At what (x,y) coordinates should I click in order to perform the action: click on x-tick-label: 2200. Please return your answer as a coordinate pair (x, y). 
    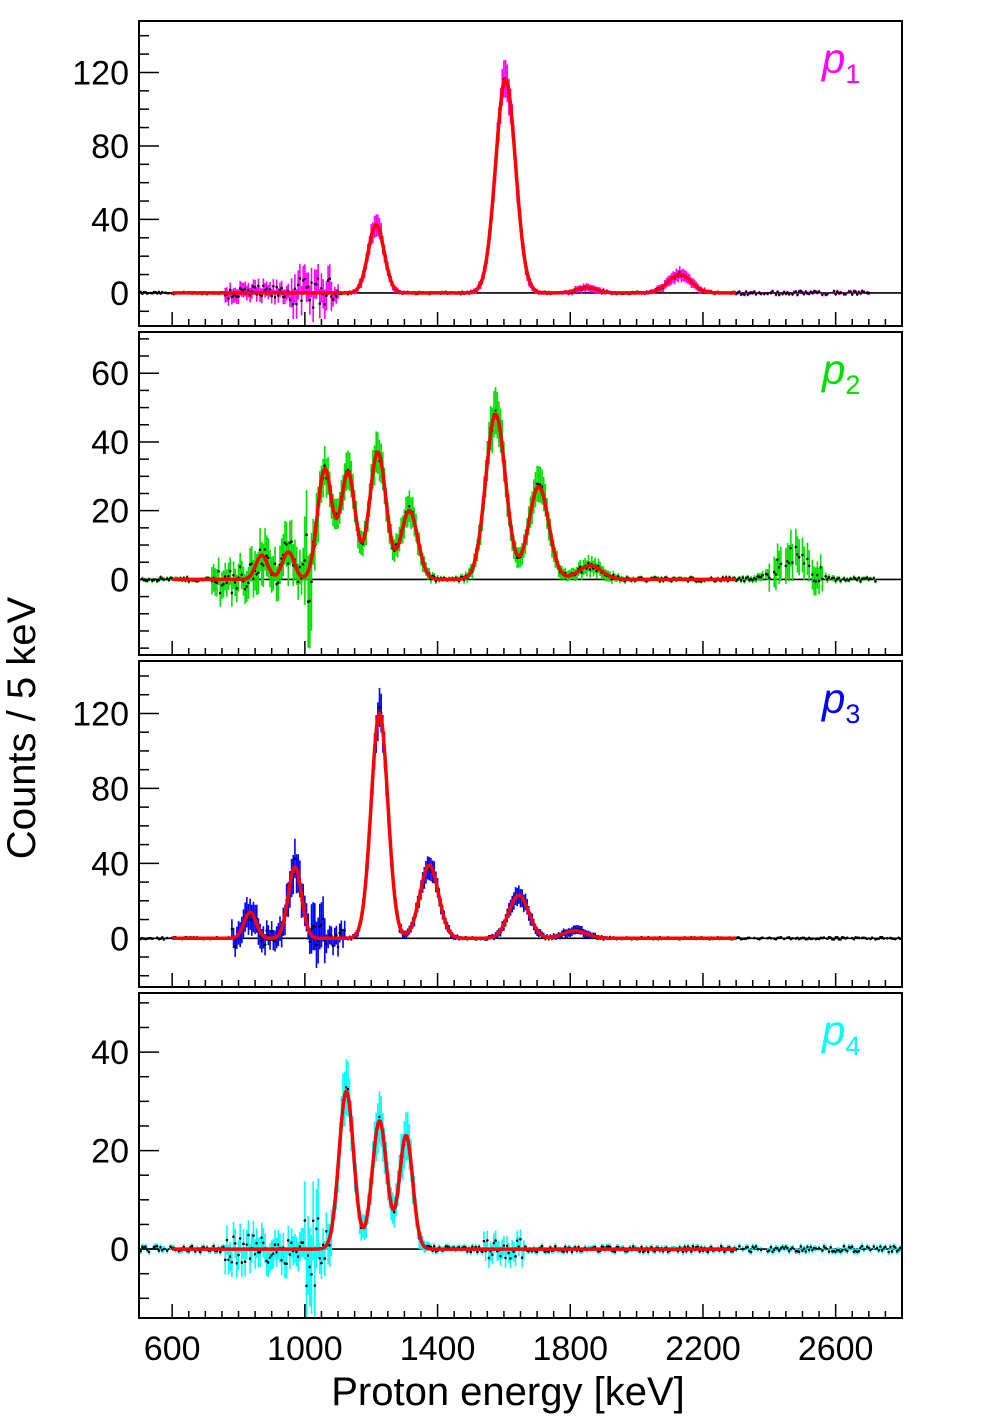
    Looking at the image, I should click on (703, 1349).